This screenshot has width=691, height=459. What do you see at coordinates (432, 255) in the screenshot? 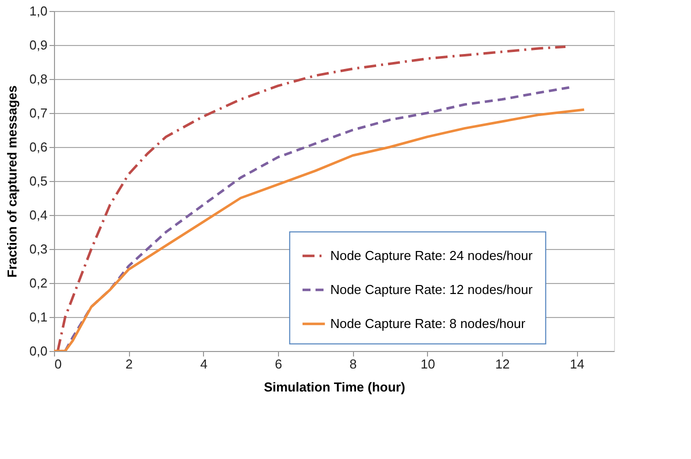
I see `legend-label: Node Capture Rate: 24 nodes/hour` at bounding box center [432, 255].